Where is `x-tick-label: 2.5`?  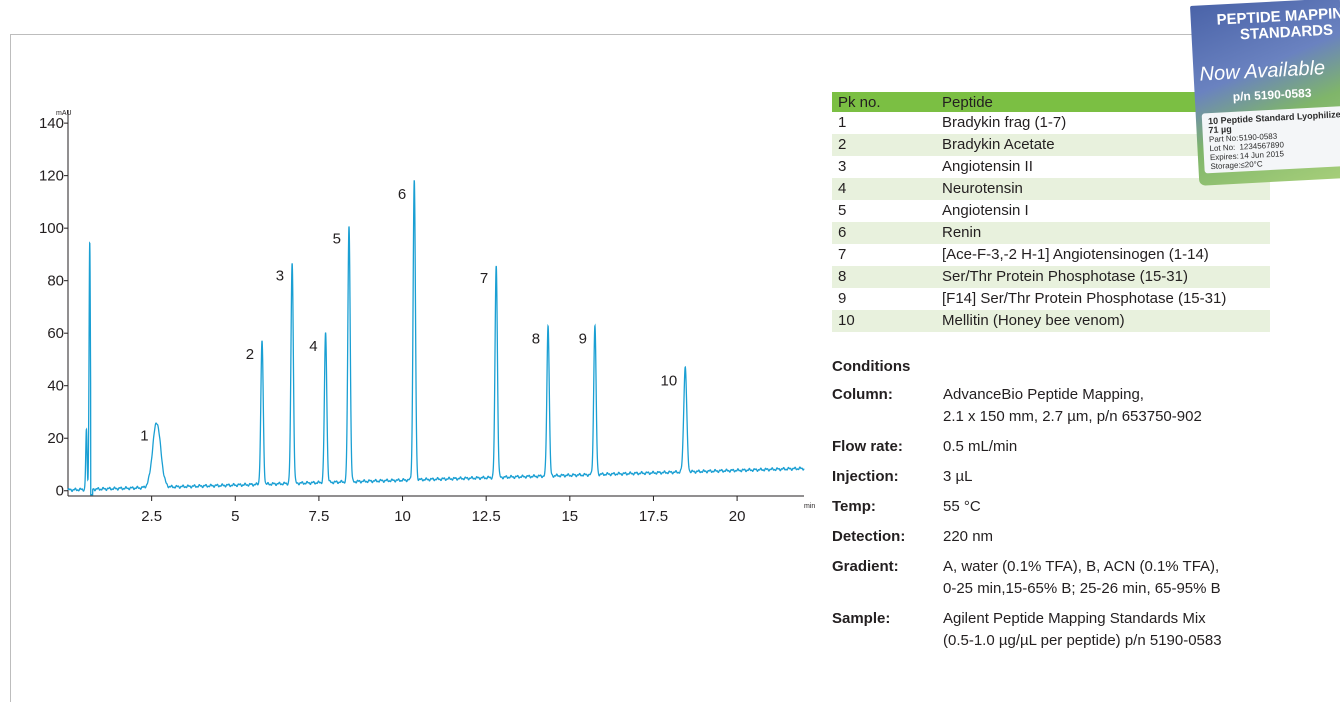
x-tick-label: 2.5 is located at coordinates (151, 516).